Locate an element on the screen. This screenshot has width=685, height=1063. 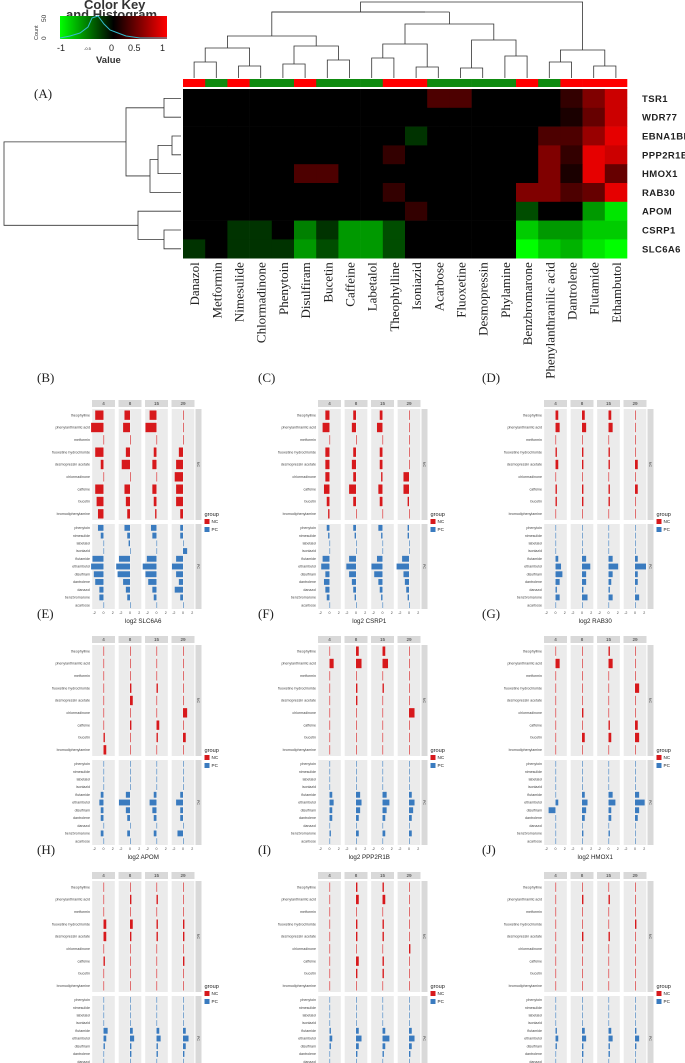
panel-label: (G) is located at coordinates (491, 613).